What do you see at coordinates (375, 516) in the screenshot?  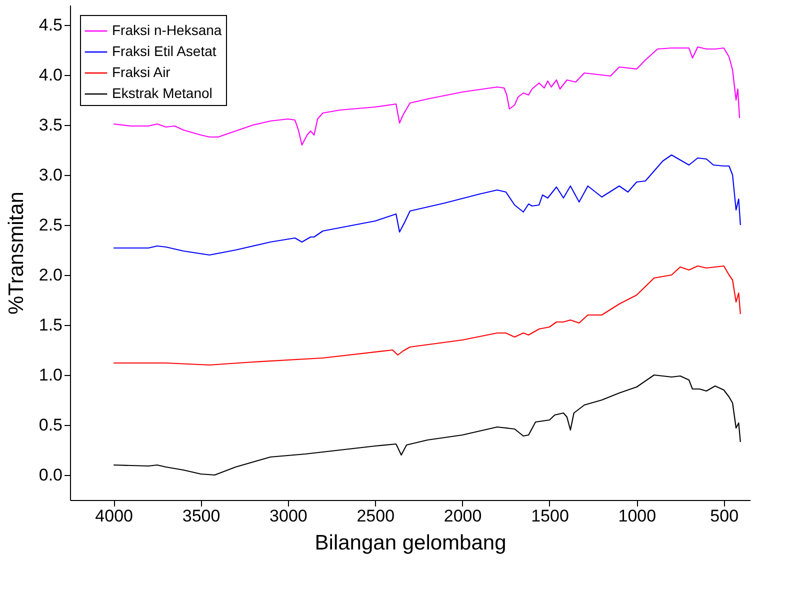 I see `x-tick-label: 2500` at bounding box center [375, 516].